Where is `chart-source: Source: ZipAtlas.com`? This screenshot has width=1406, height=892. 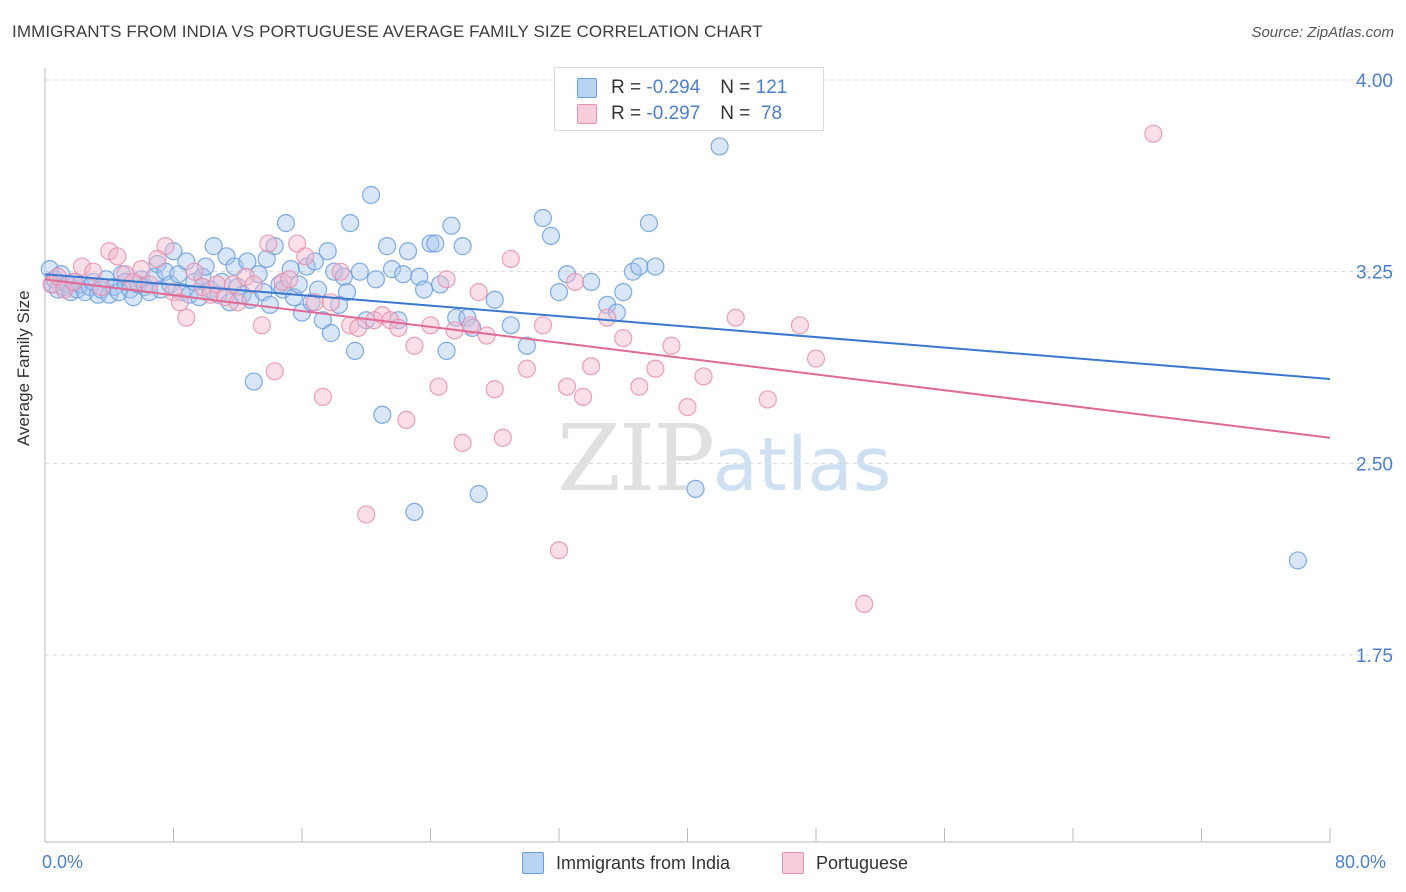
chart-source: Source: ZipAtlas.com is located at coordinates (1322, 32).